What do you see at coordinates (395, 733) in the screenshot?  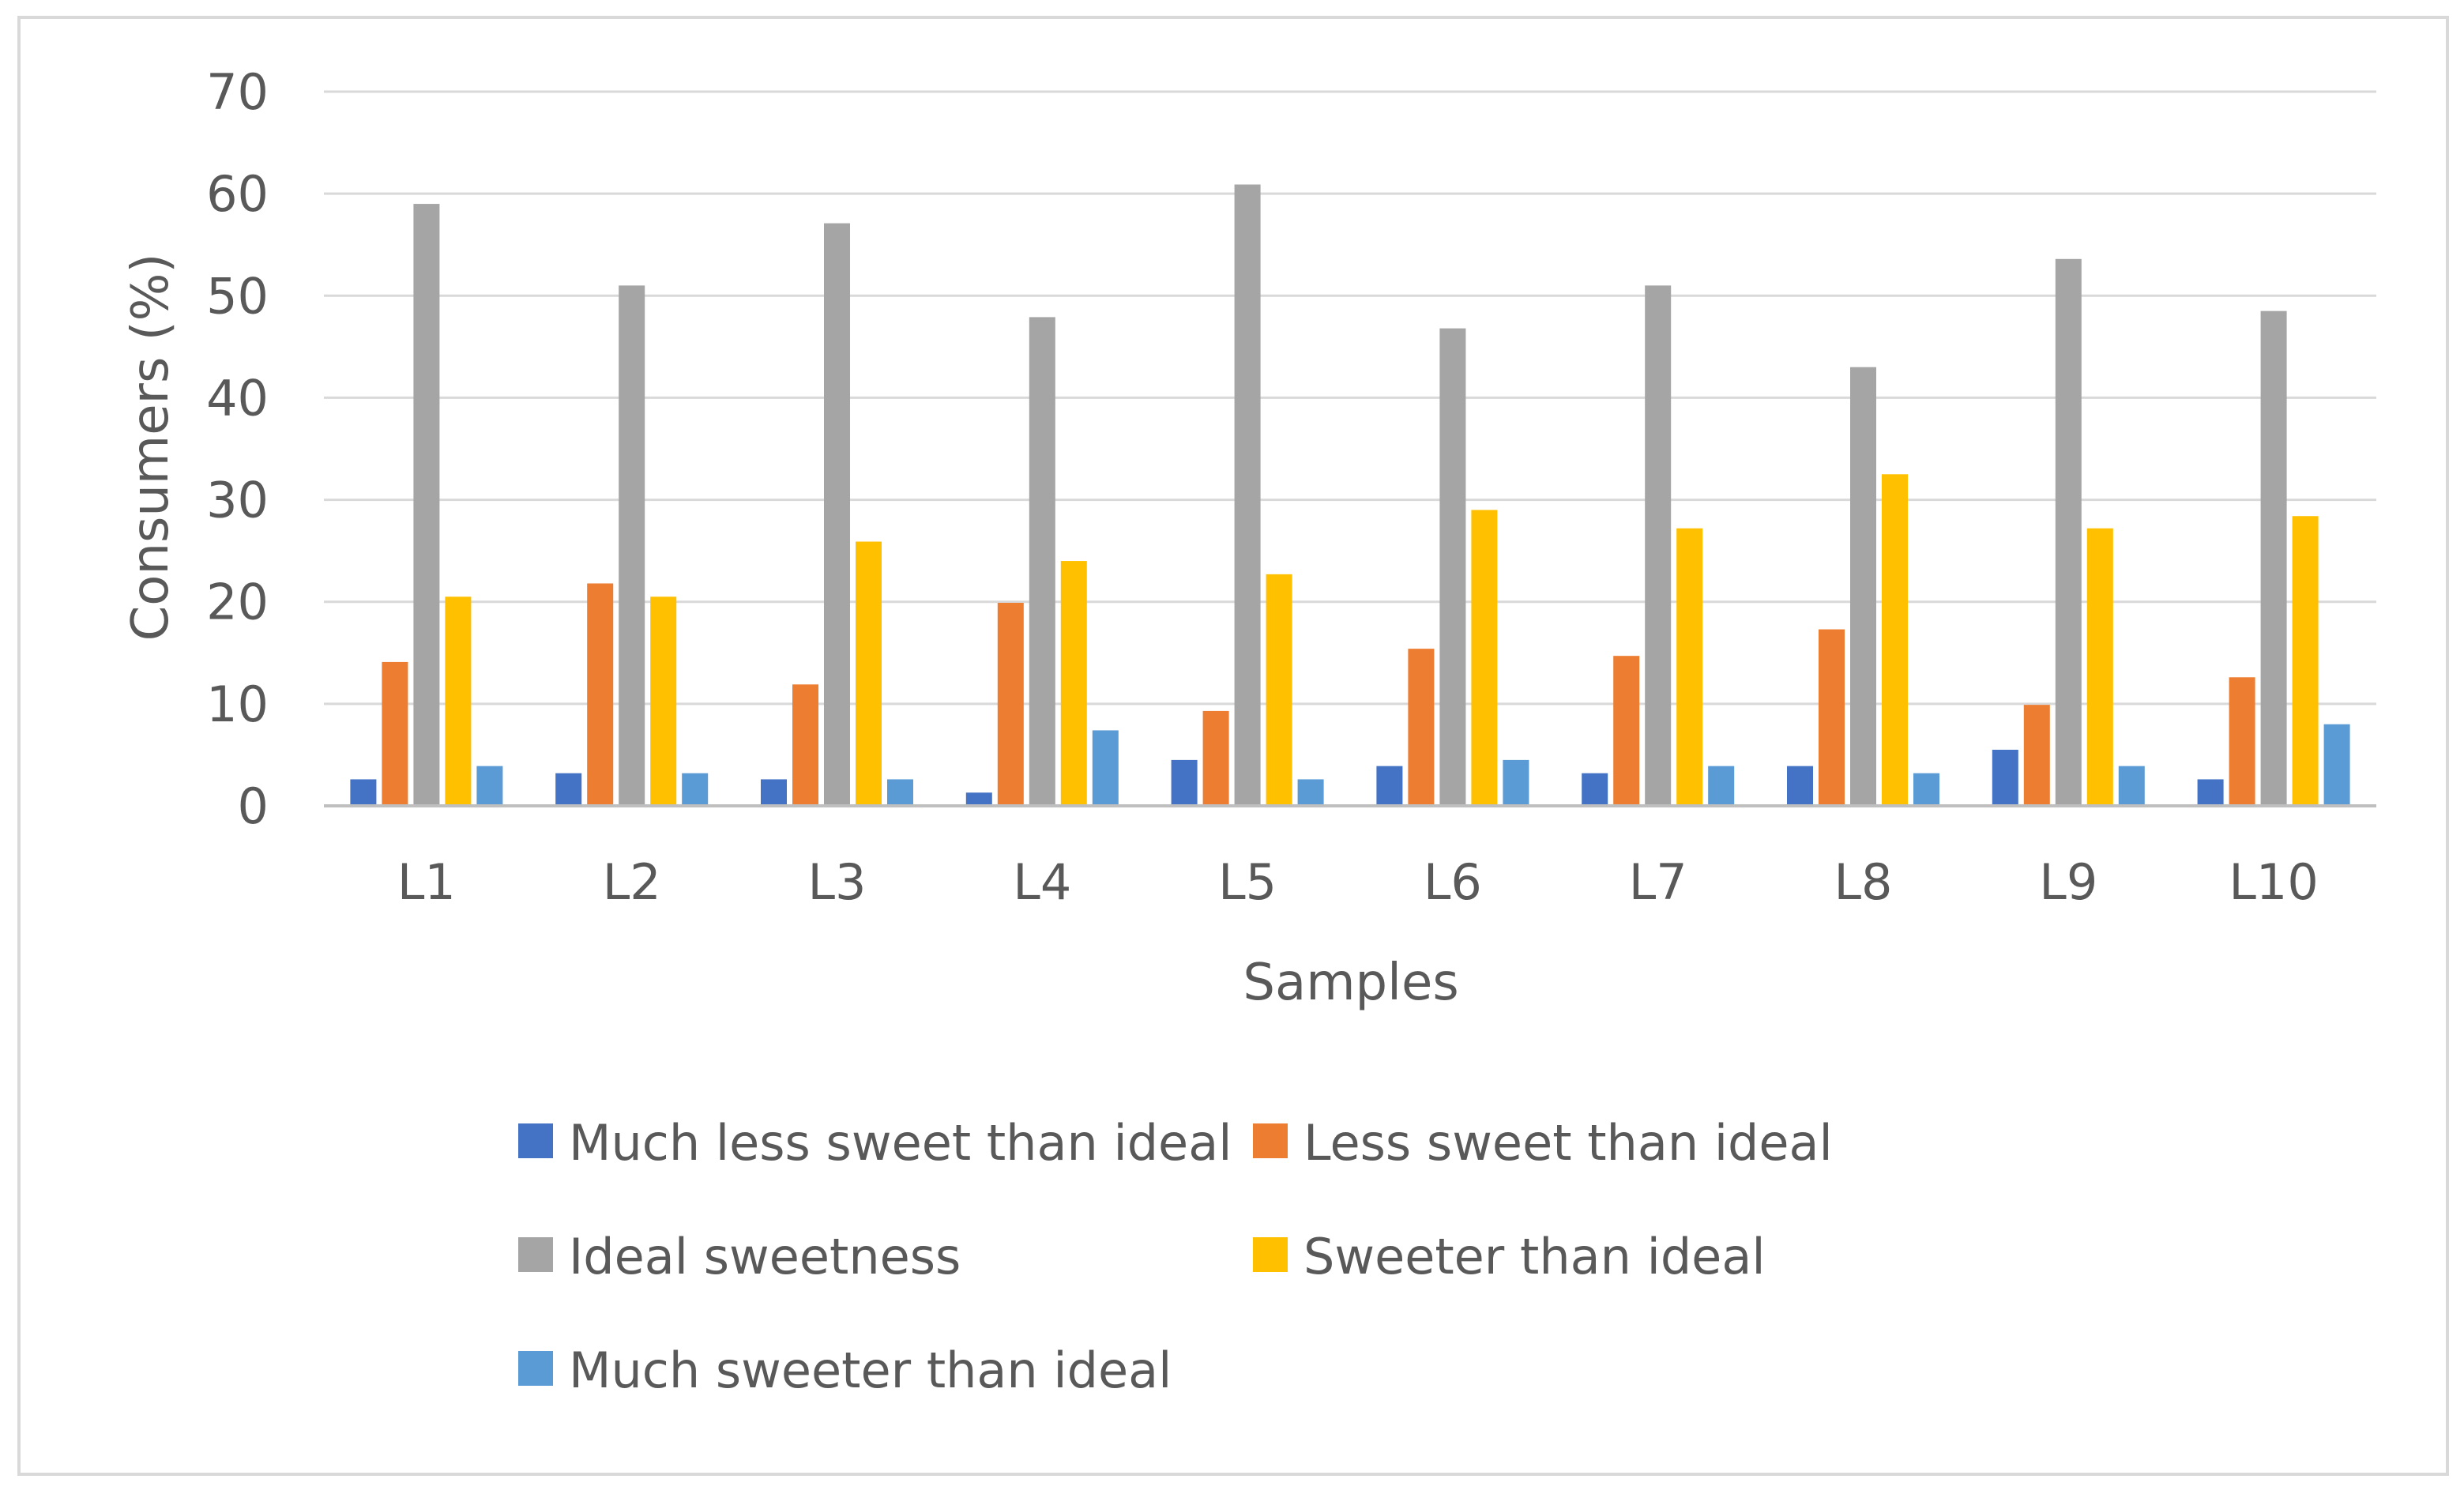 I see `bar-less-sweet-than-ideal-l1` at bounding box center [395, 733].